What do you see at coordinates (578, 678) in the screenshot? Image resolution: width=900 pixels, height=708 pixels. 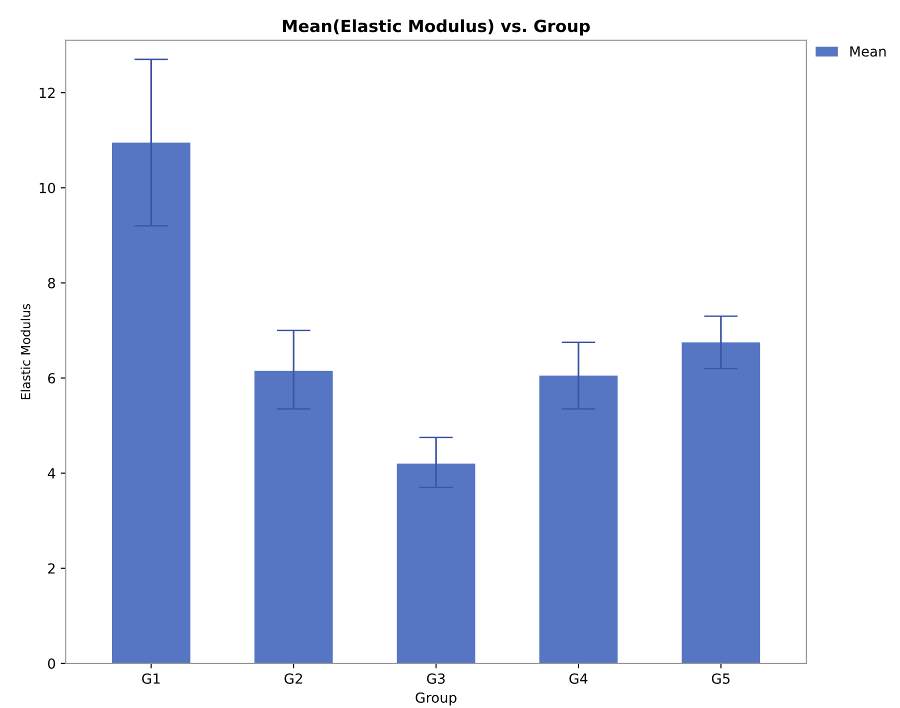 I see `x-tick-label: G4` at bounding box center [578, 678].